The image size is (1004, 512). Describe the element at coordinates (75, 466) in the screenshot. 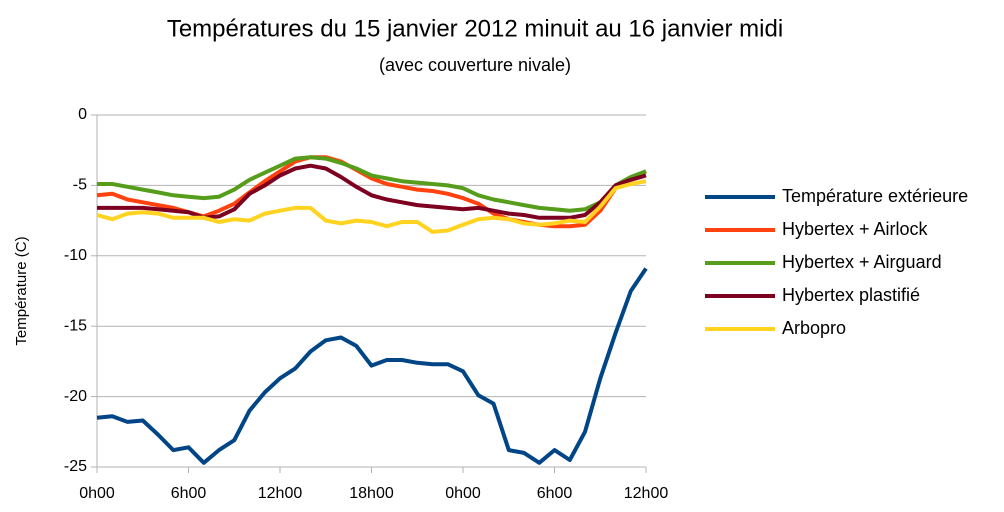

I see `y-tick-label: -25` at that location.